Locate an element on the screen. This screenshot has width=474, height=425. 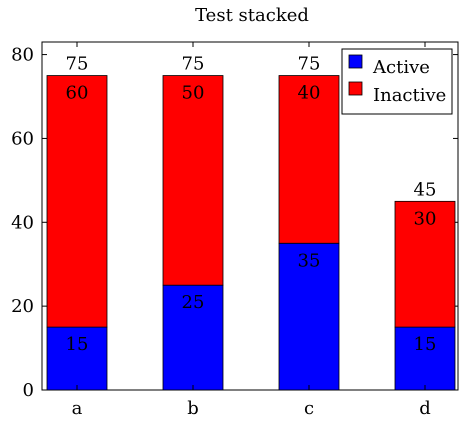
bar-active-c is located at coordinates (309, 316).